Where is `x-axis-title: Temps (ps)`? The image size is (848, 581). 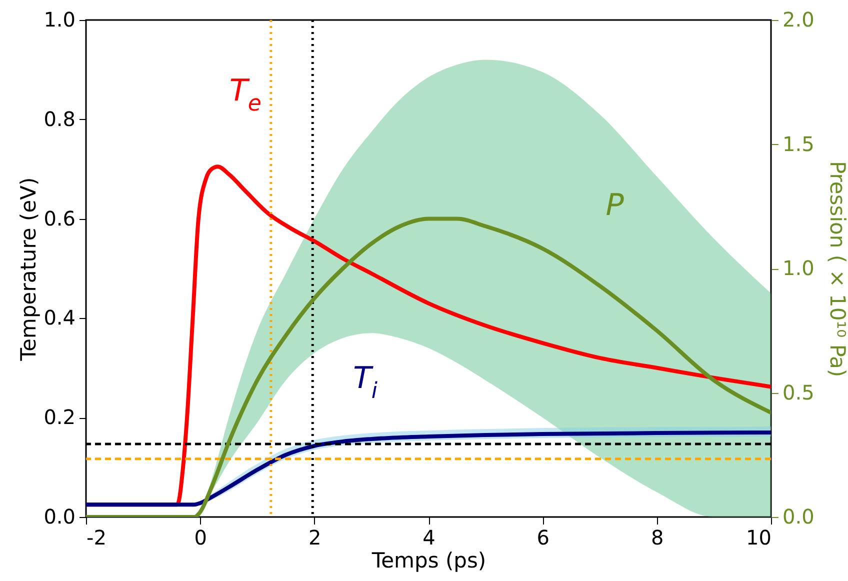
x-axis-title: Temps (ps) is located at coordinates (428, 560).